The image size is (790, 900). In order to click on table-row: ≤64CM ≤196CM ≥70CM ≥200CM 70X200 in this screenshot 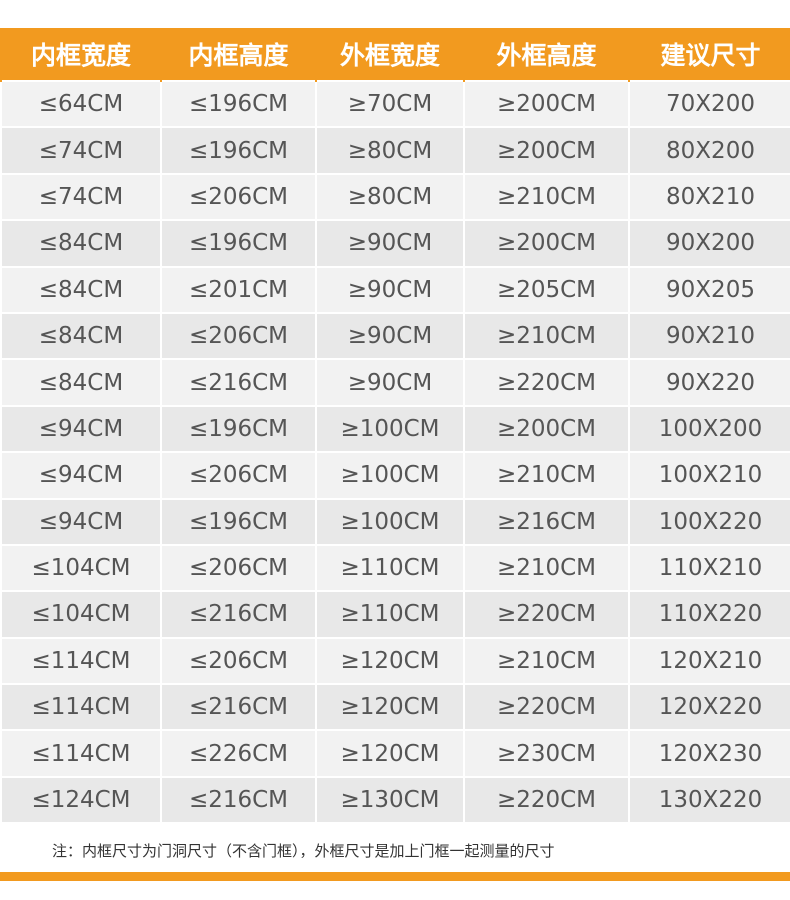, I will do `click(395, 103)`.